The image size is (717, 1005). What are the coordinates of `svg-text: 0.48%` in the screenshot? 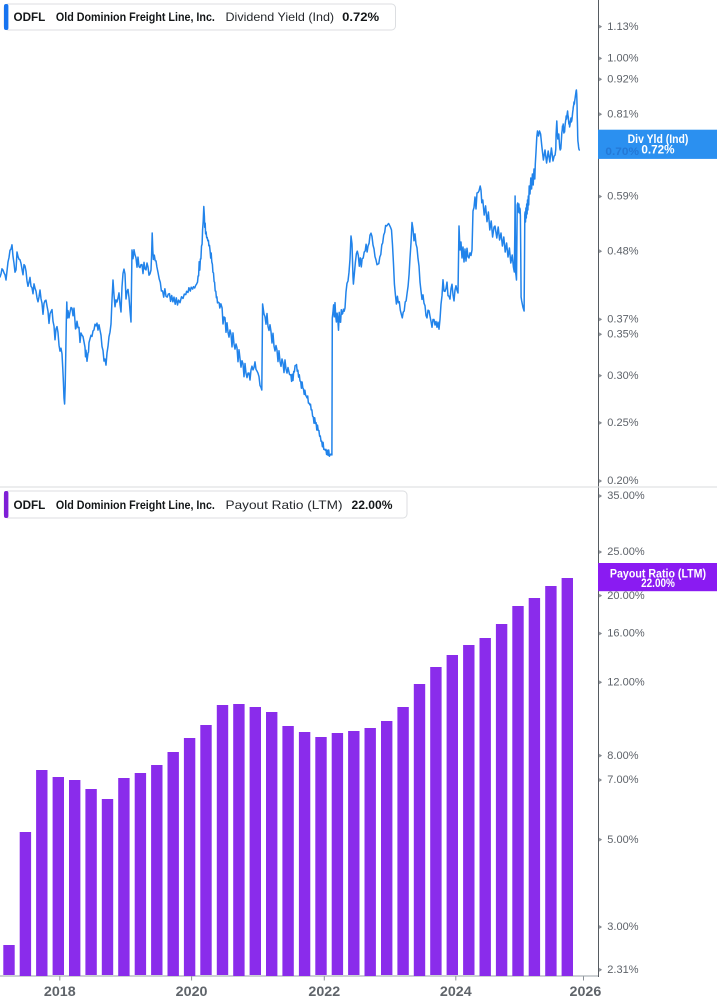 It's located at (622, 251).